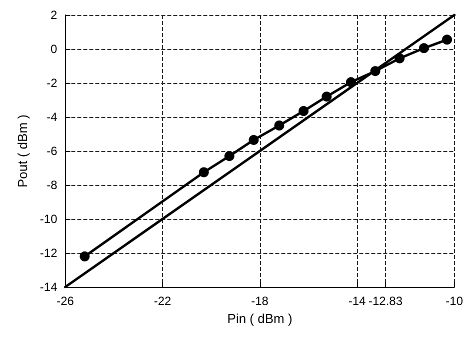 The image size is (474, 339). I want to click on x-tick-label: -12.83, so click(385, 301).